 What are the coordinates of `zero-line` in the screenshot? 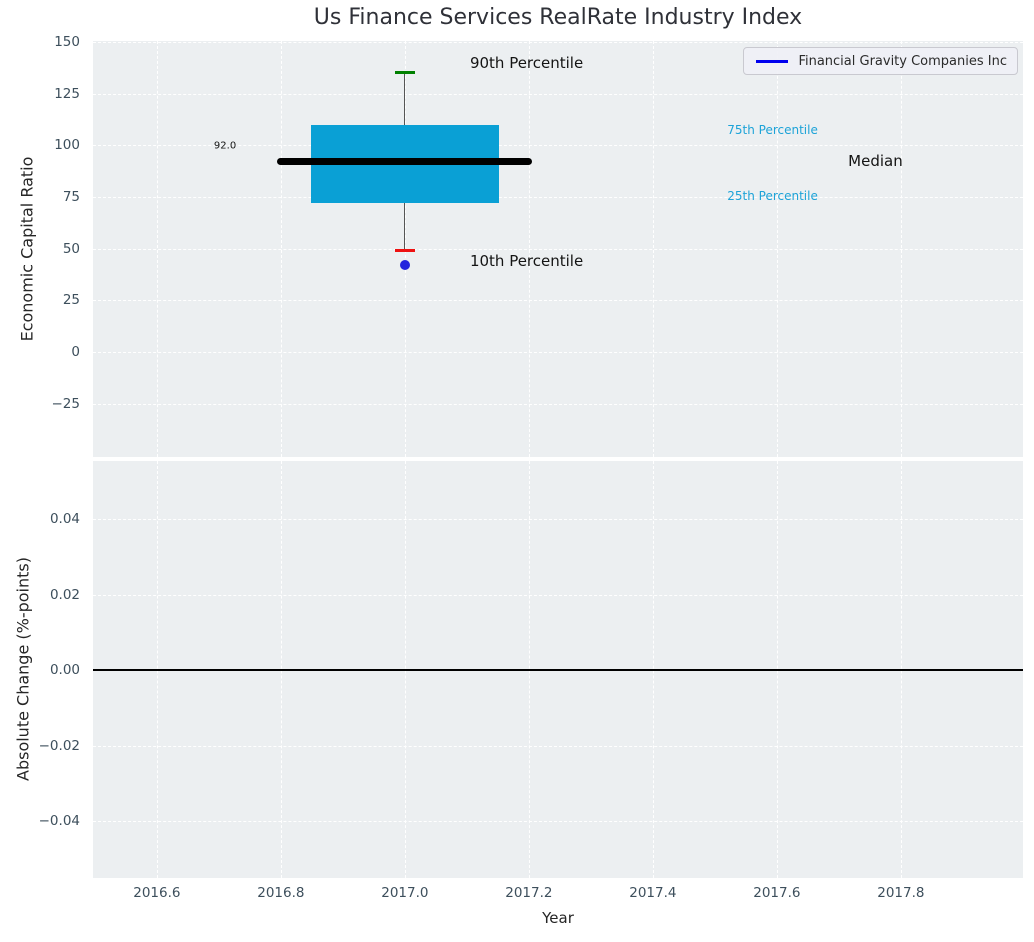 It's located at (558, 670).